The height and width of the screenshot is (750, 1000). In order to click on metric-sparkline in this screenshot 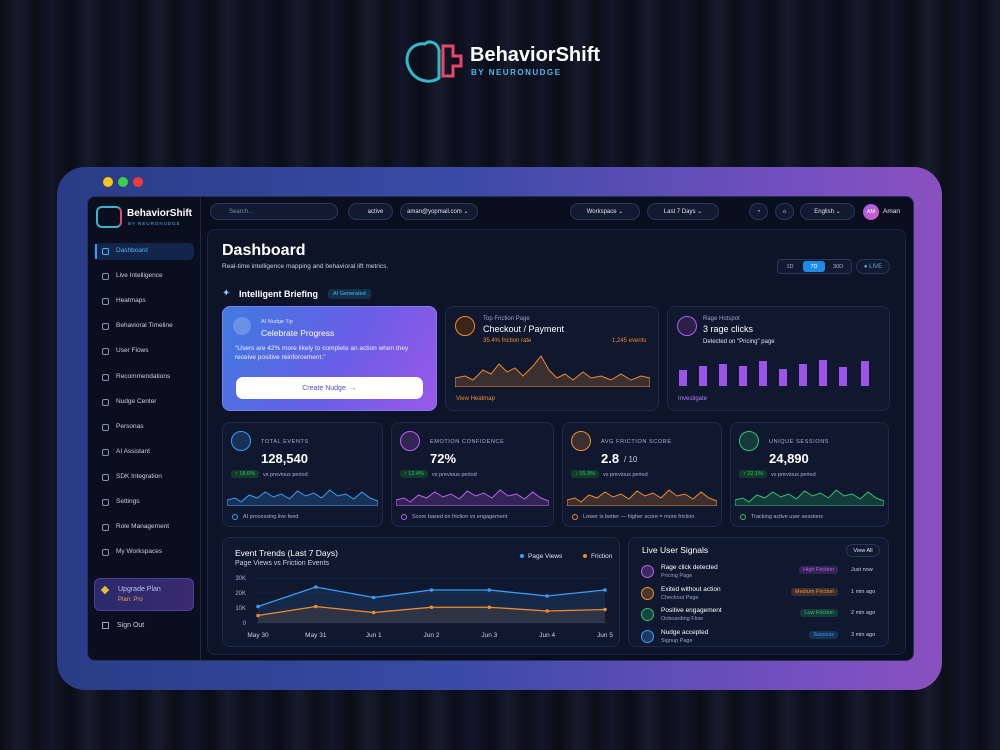, I will do `click(472, 497)`.